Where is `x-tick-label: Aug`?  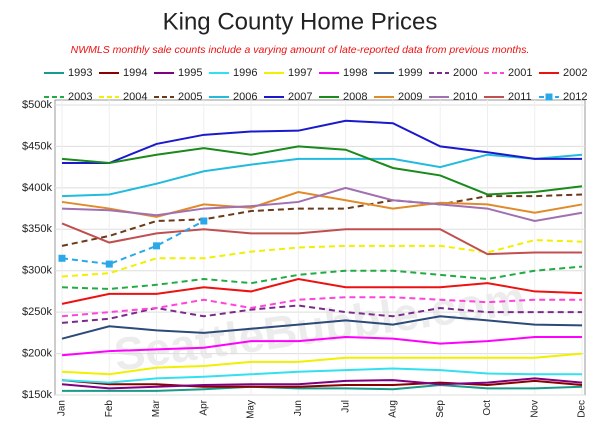 x-tick-label: Aug is located at coordinates (393, 409).